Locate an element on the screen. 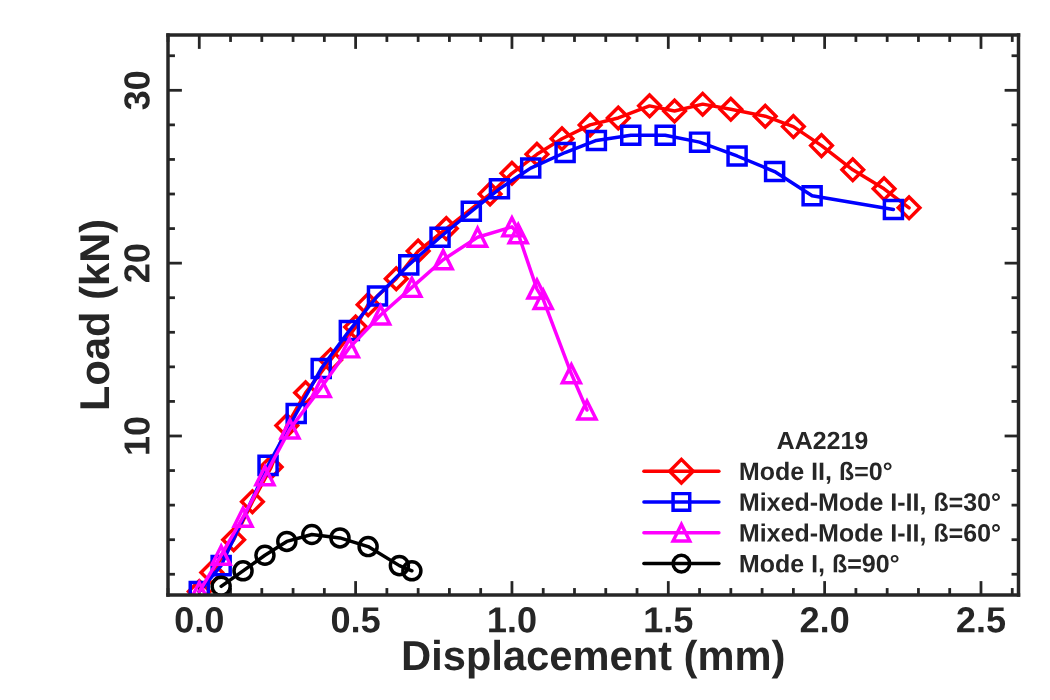 The image size is (1050, 700). y-tick-label: 20 is located at coordinates (137, 263).